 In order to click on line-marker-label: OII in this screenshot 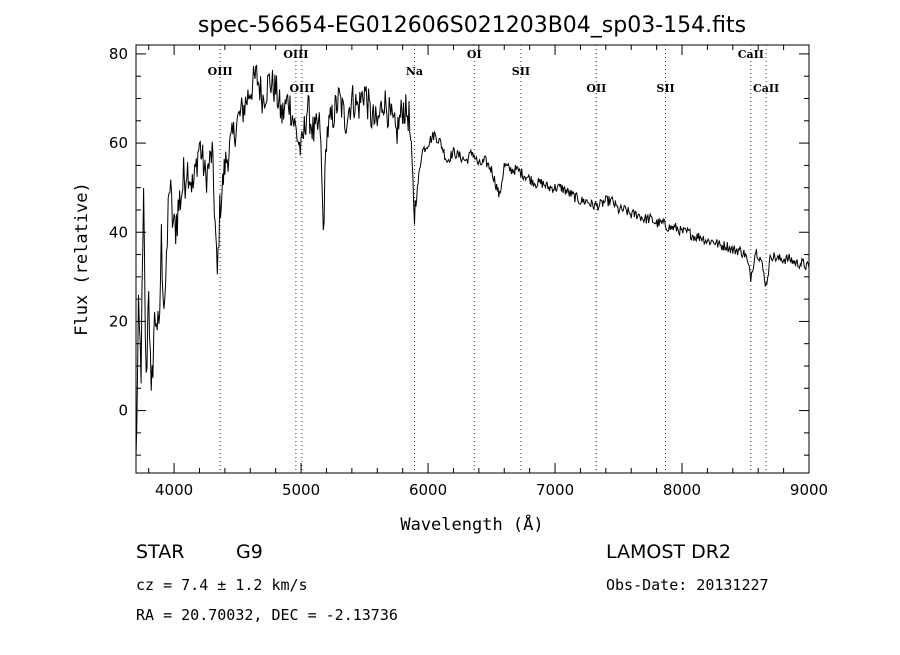, I will do `click(596, 88)`.